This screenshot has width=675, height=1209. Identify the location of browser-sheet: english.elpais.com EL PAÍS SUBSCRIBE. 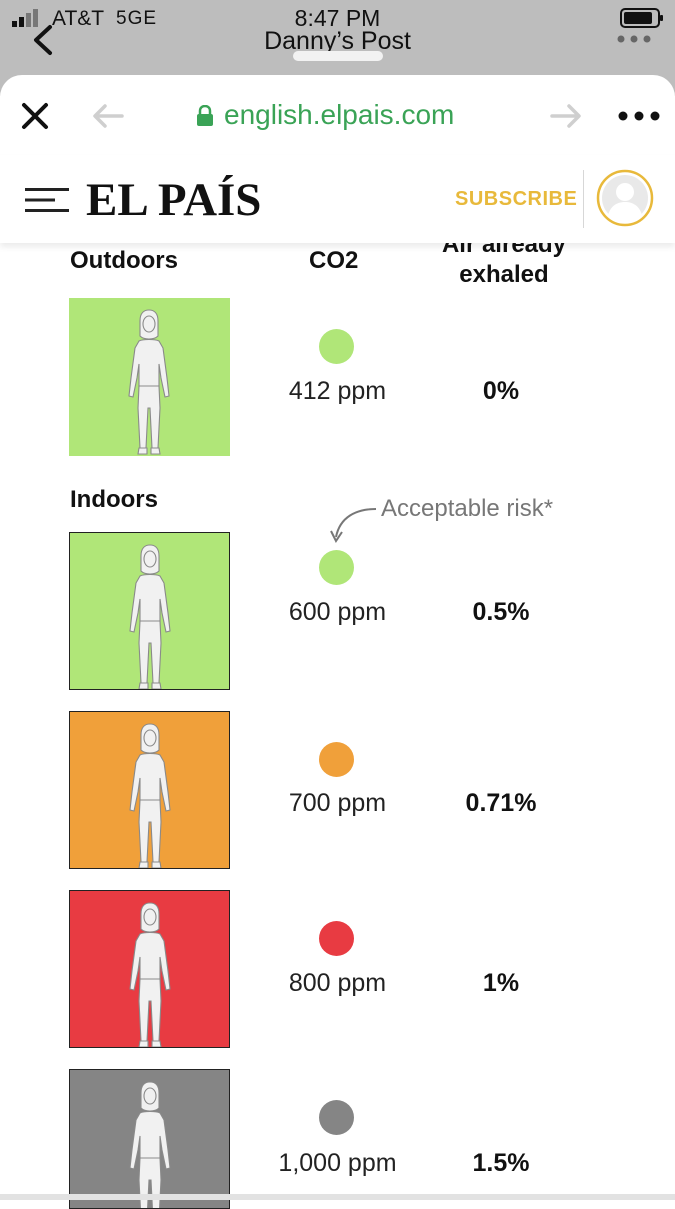
(337, 160).